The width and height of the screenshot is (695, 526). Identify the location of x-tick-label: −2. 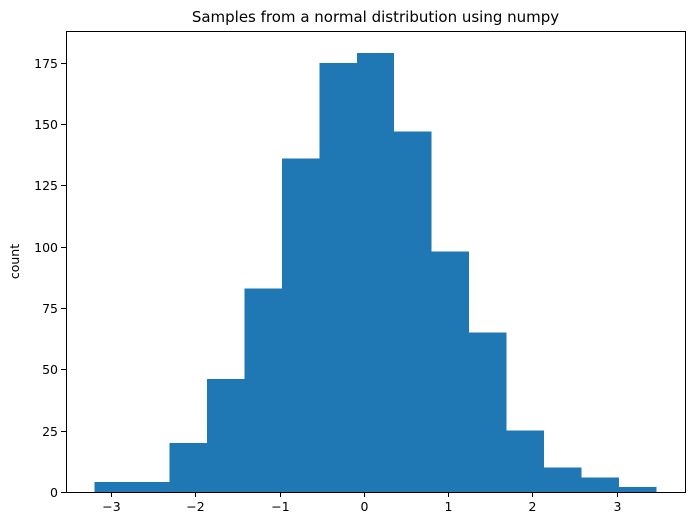
(195, 506).